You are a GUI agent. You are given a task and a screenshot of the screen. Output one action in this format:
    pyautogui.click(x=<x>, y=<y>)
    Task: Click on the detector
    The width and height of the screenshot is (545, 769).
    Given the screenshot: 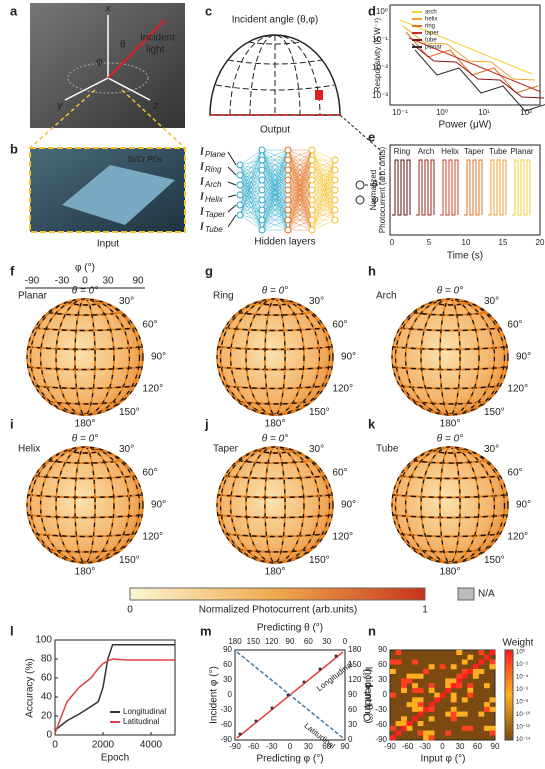 What is the action you would take?
    pyautogui.click(x=319, y=95)
    